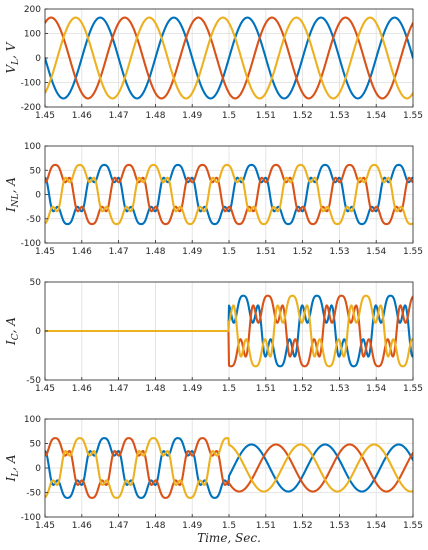 The image size is (428, 550). I want to click on y-axis-label: VL, V, so click(12, 57).